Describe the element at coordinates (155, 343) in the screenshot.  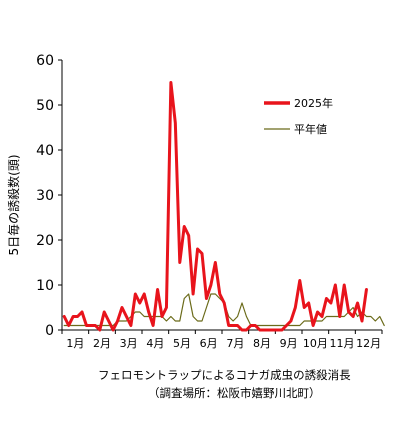
I see `x-tick-label: 4月` at that location.